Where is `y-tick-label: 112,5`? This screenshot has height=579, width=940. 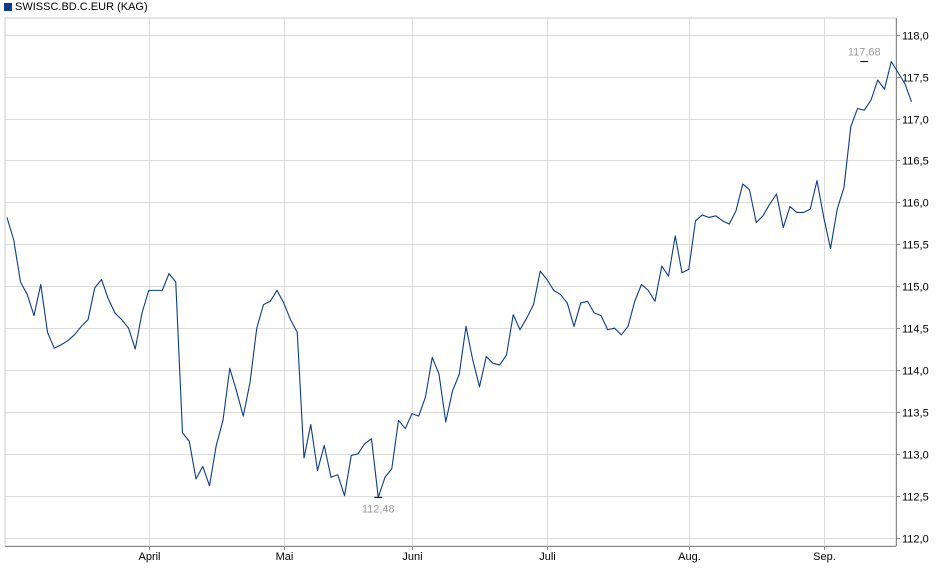
y-tick-label: 112,5 is located at coordinates (915, 498).